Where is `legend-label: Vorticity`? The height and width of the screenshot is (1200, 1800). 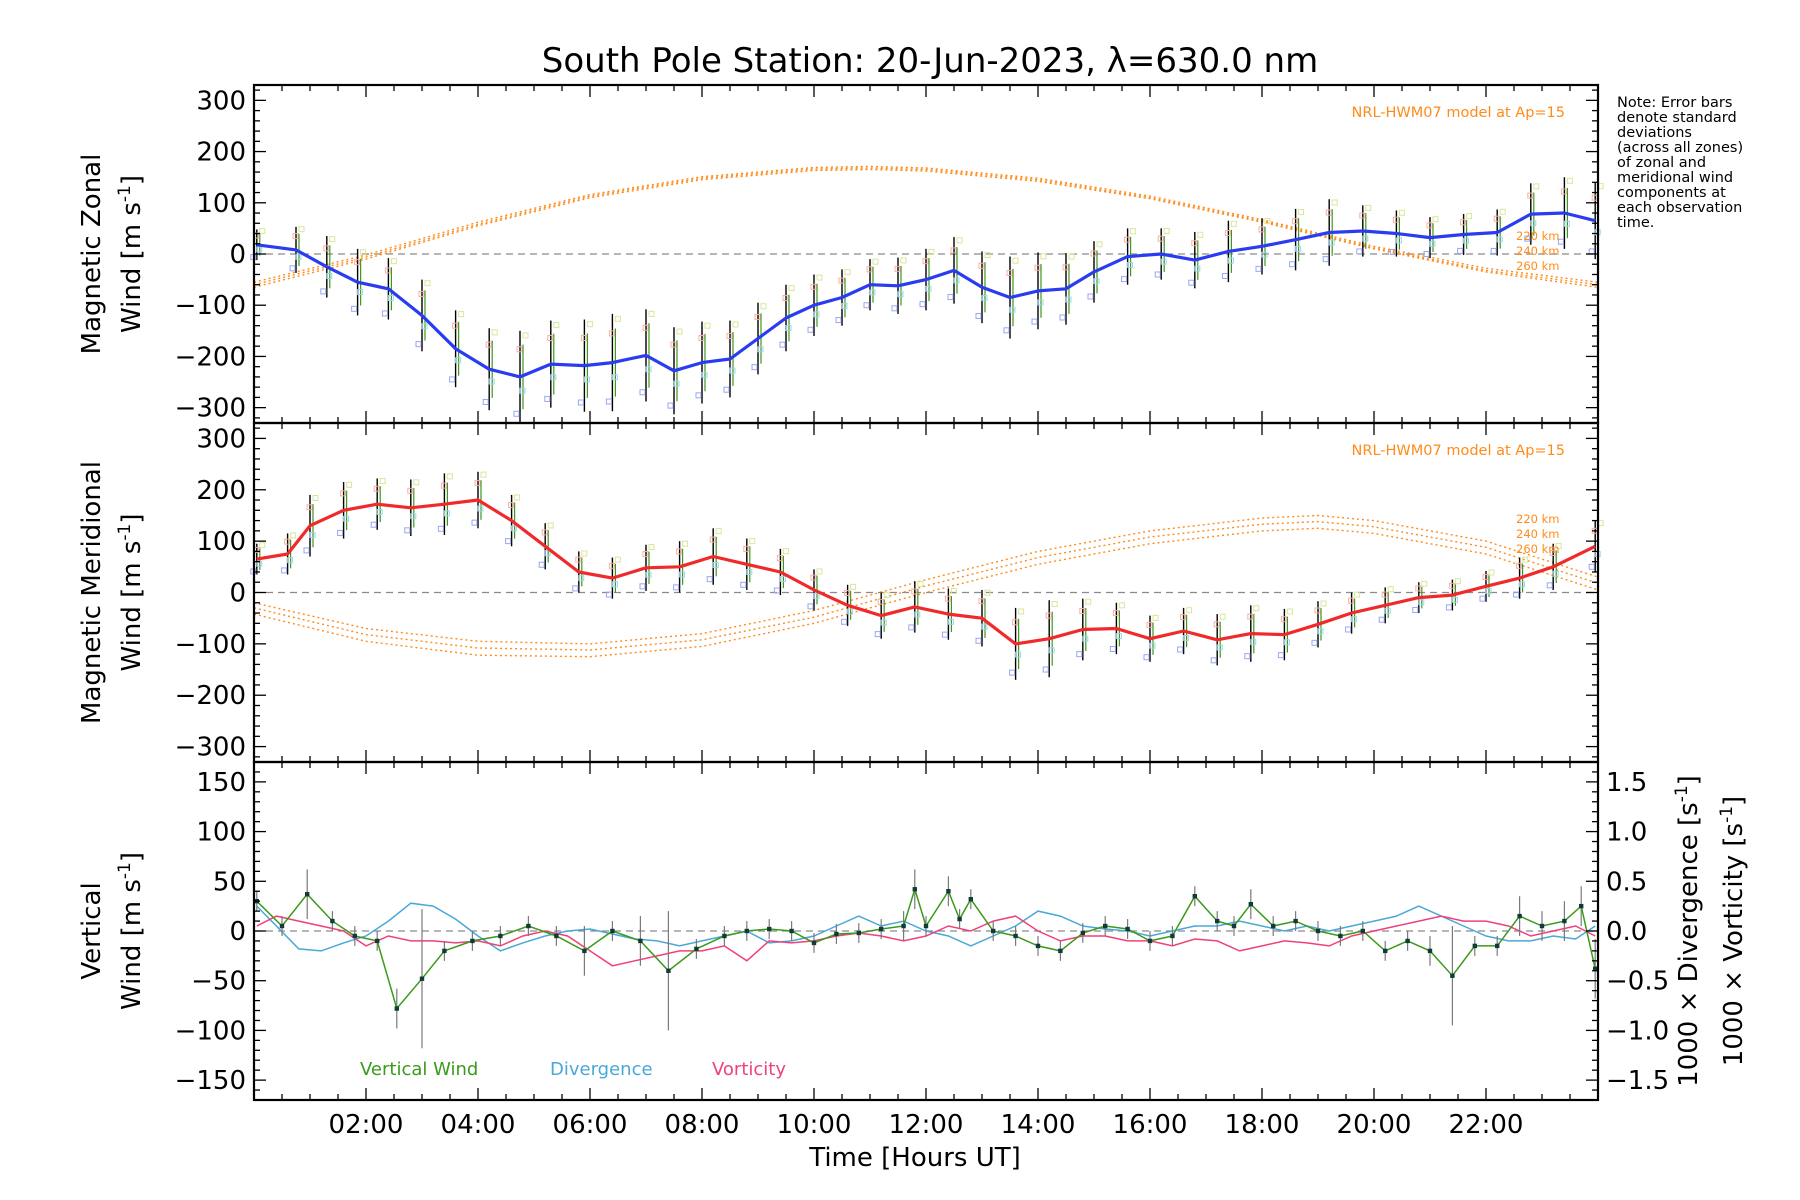 legend-label: Vorticity is located at coordinates (749, 1069).